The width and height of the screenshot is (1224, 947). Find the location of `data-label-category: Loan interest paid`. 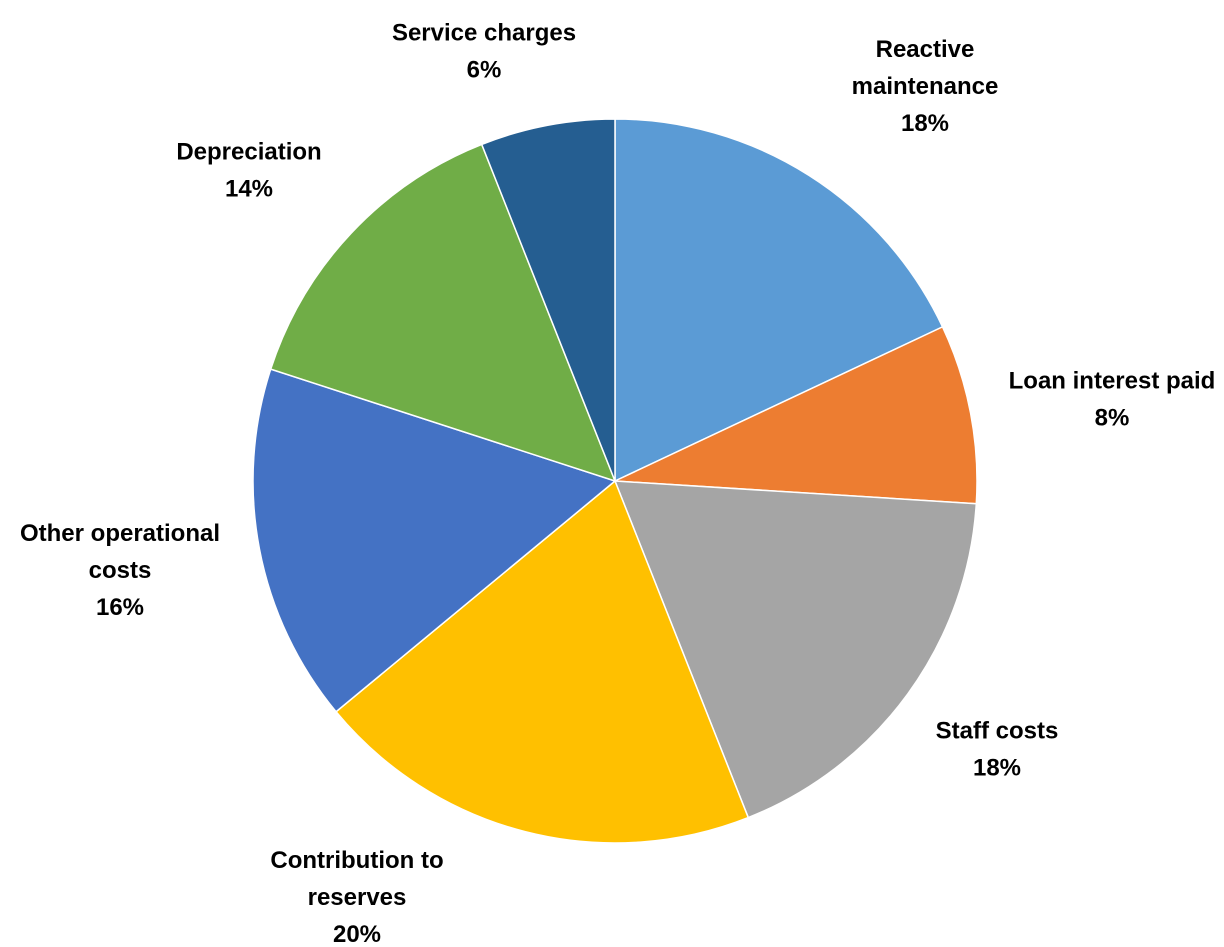

data-label-category: Loan interest paid is located at coordinates (1112, 381).